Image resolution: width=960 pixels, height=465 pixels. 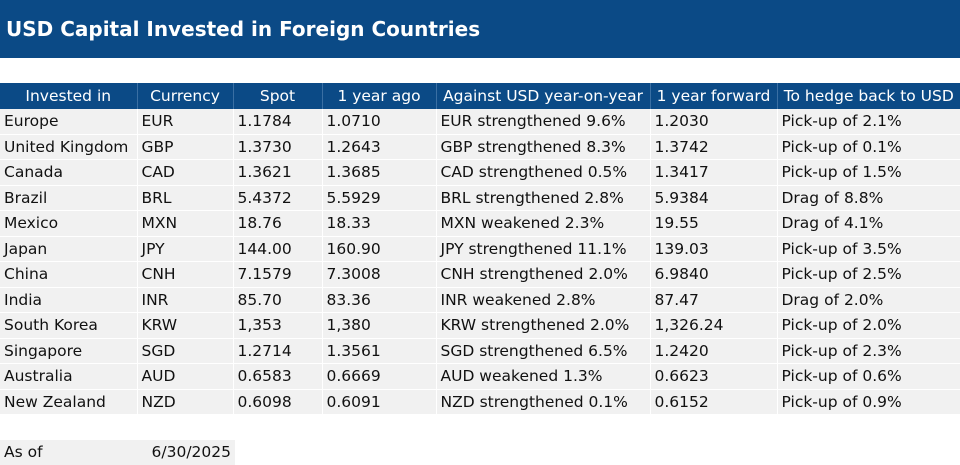 I want to click on column-header-against-usd: Against USD year-on-year, so click(x=543, y=96).